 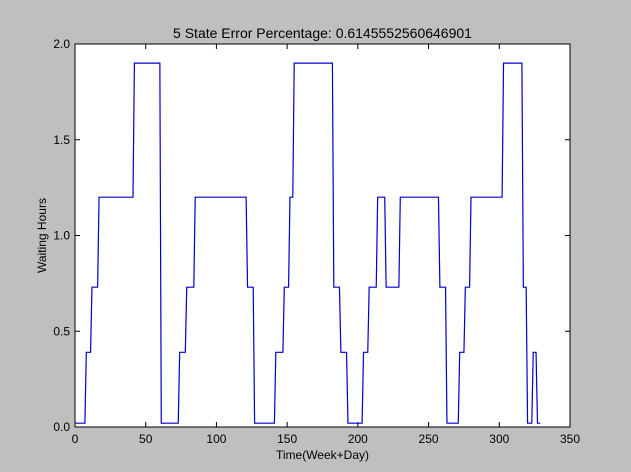 I want to click on x-tick-label: 100, so click(x=216, y=439).